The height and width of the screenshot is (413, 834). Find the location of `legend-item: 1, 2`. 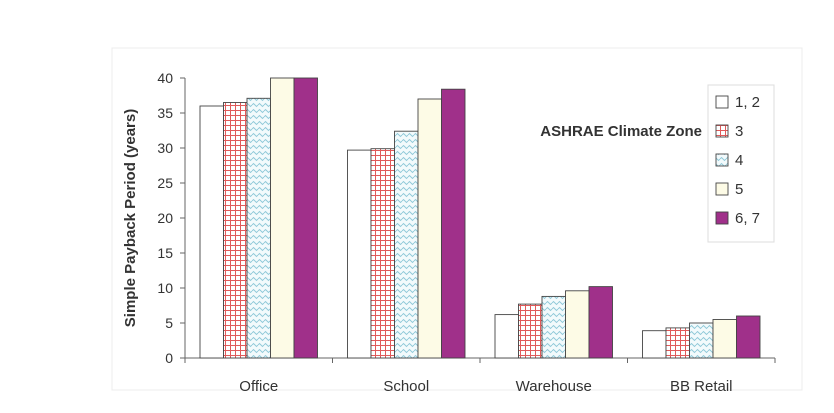

legend-item: 1, 2 is located at coordinates (737, 102).